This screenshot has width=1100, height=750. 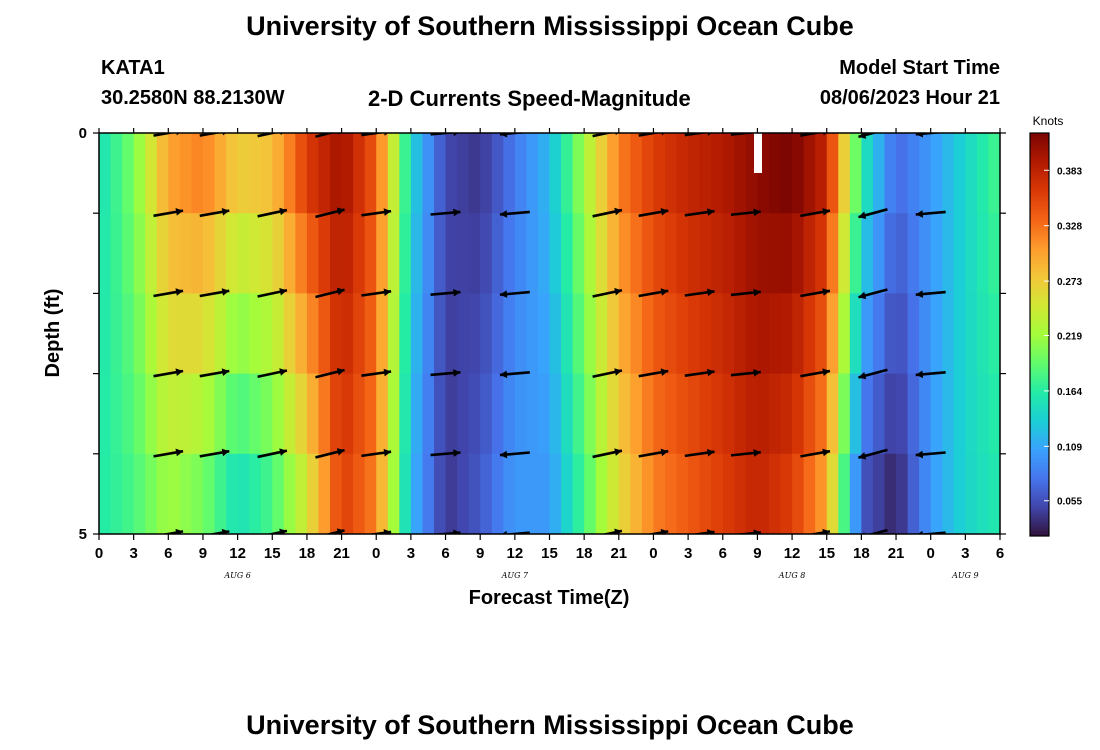 I want to click on day-label: AUG 9, so click(x=965, y=575).